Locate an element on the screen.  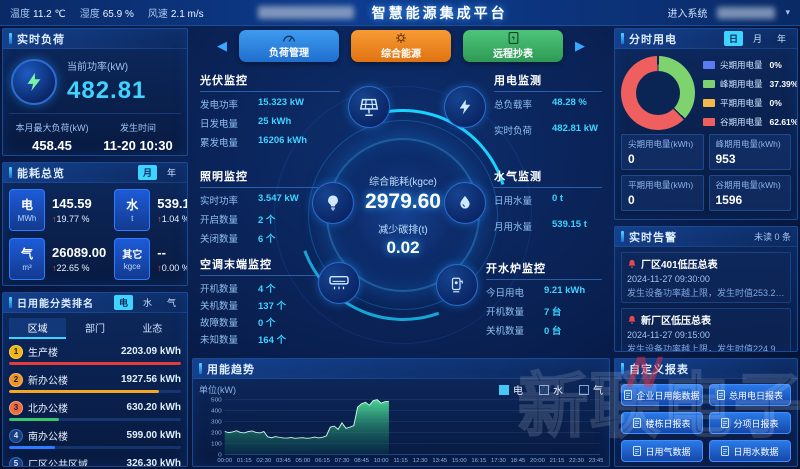
legend-gas-checkbox: 气 is located at coordinates (591, 389).